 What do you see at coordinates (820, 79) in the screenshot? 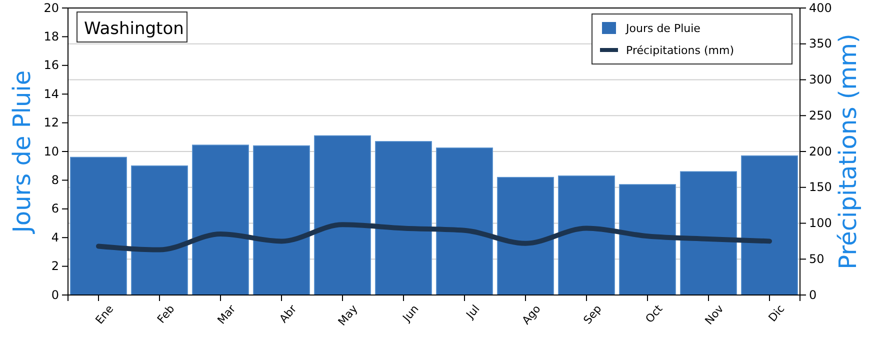
I see `y2-tick-label: 300` at bounding box center [820, 79].